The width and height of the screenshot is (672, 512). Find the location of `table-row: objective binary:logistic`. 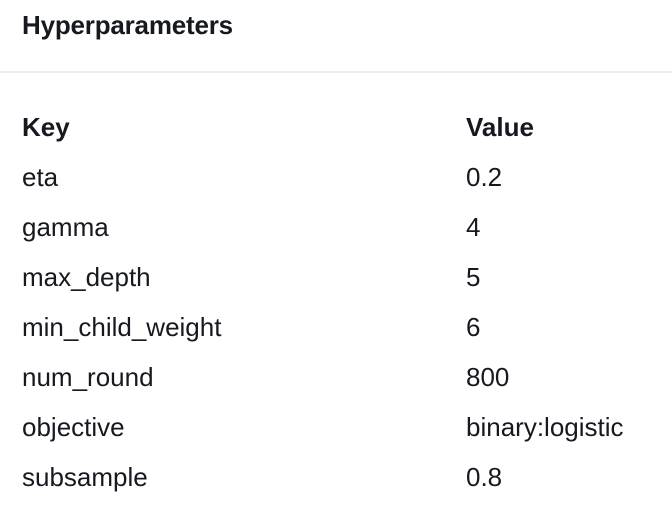

table-row: objective binary:logistic is located at coordinates (336, 427).